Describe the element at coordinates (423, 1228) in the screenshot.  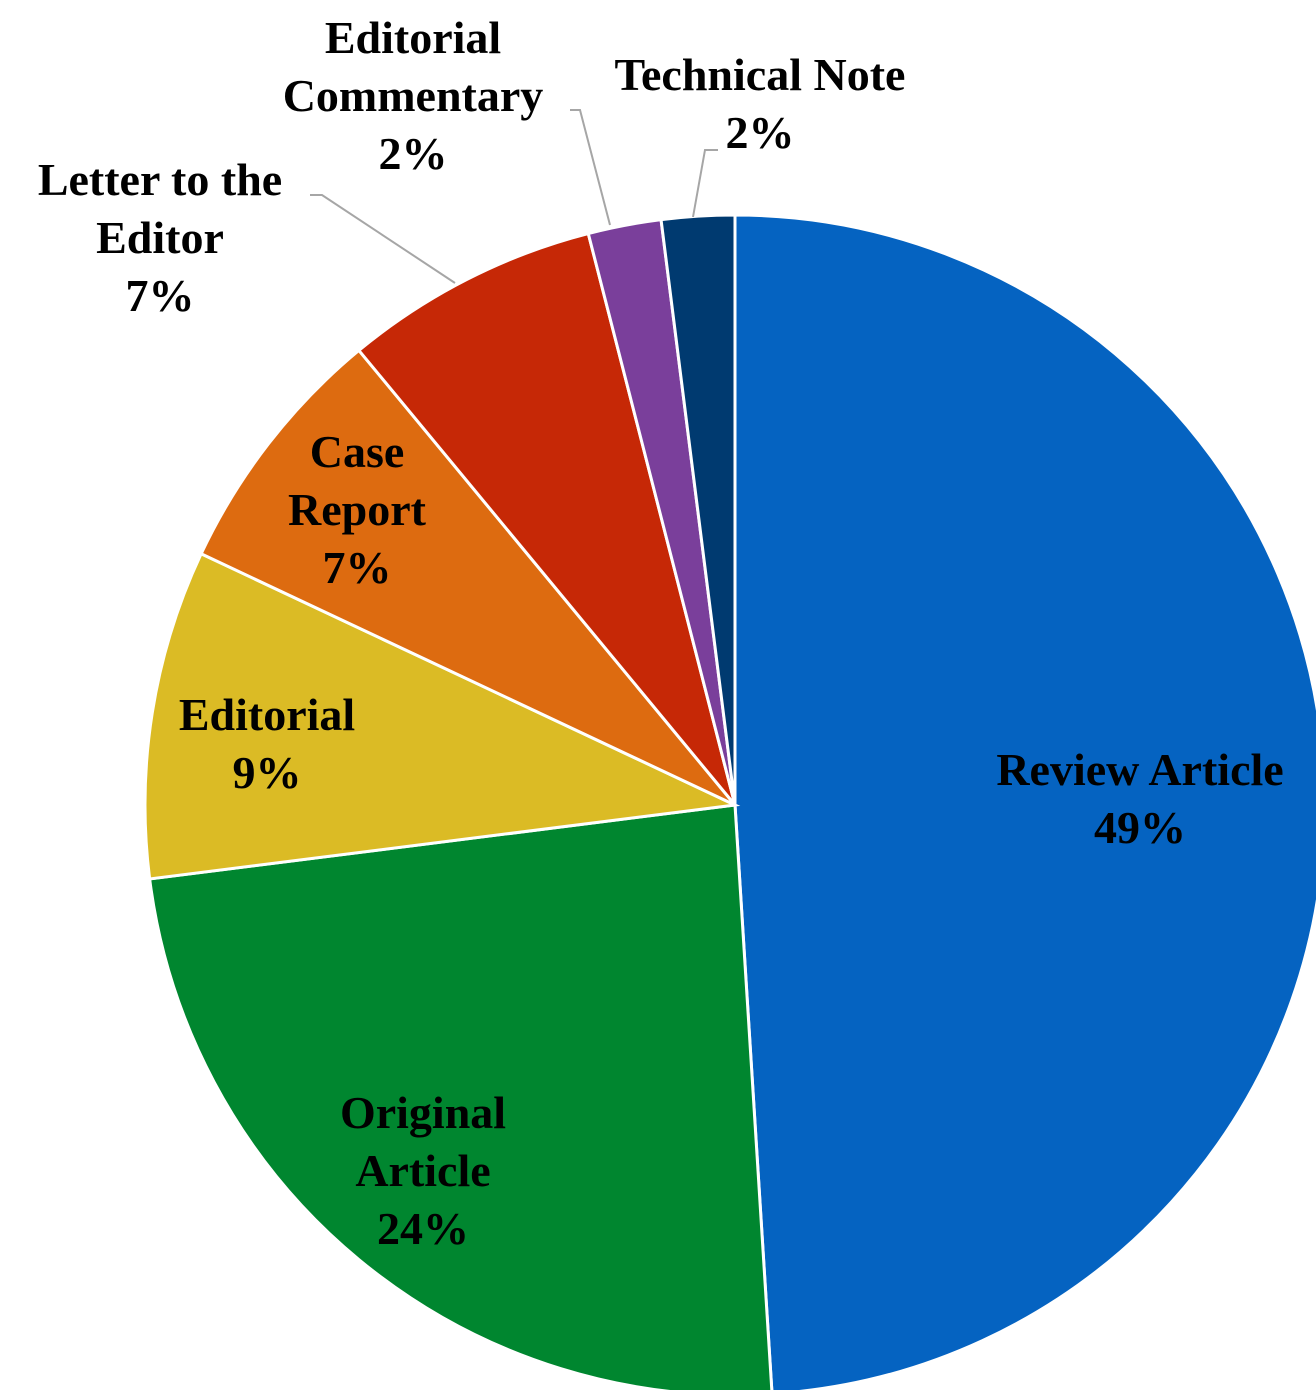
I see `value-label: 24%` at that location.